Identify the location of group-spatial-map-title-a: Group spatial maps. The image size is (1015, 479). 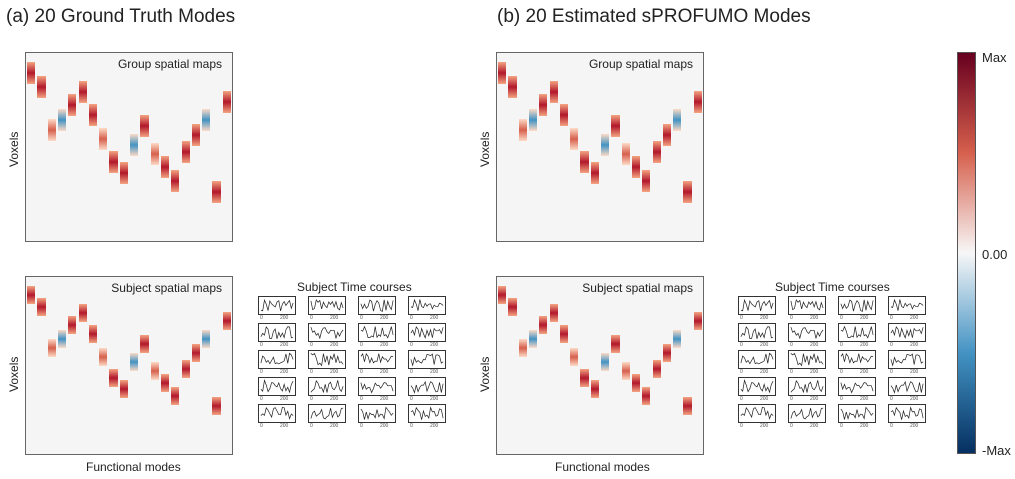
(169, 64).